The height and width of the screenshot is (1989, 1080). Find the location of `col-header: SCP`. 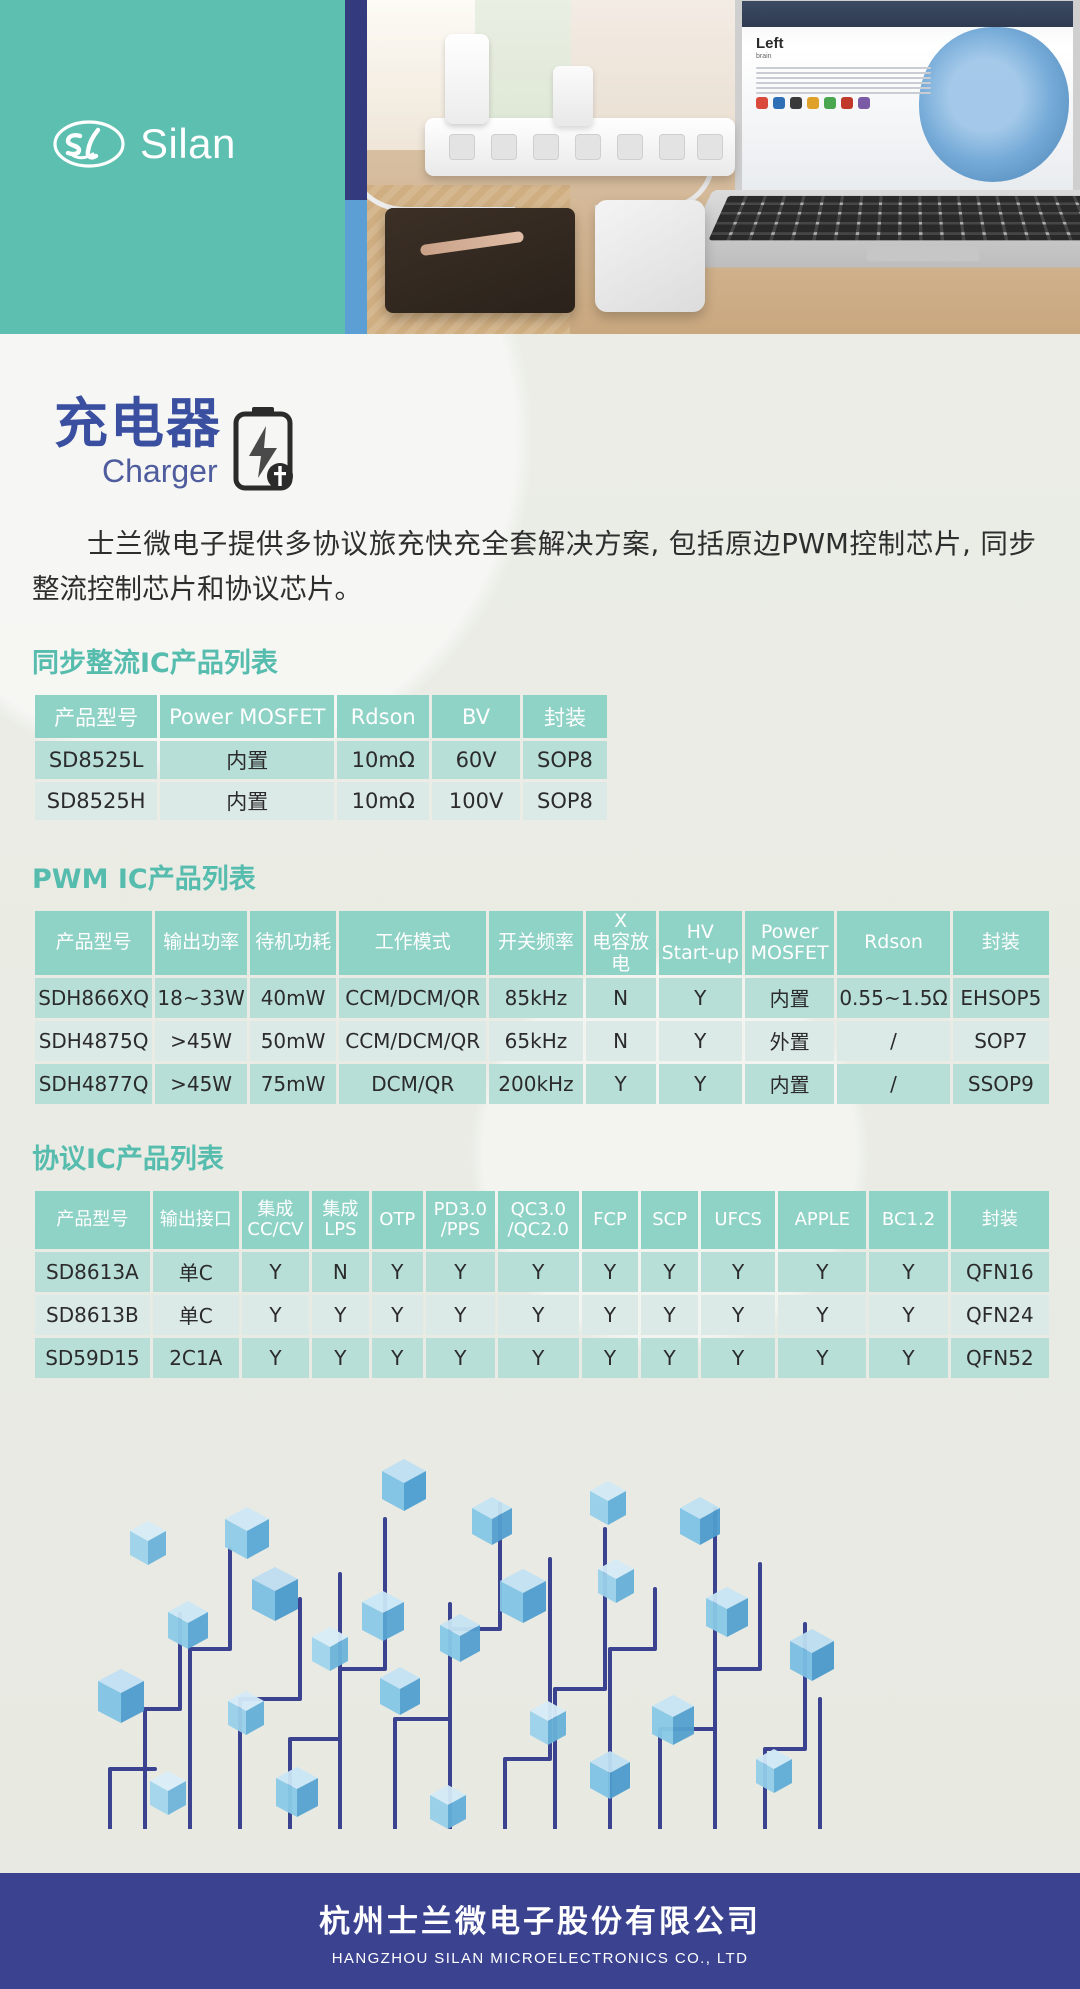

col-header: SCP is located at coordinates (669, 1219).